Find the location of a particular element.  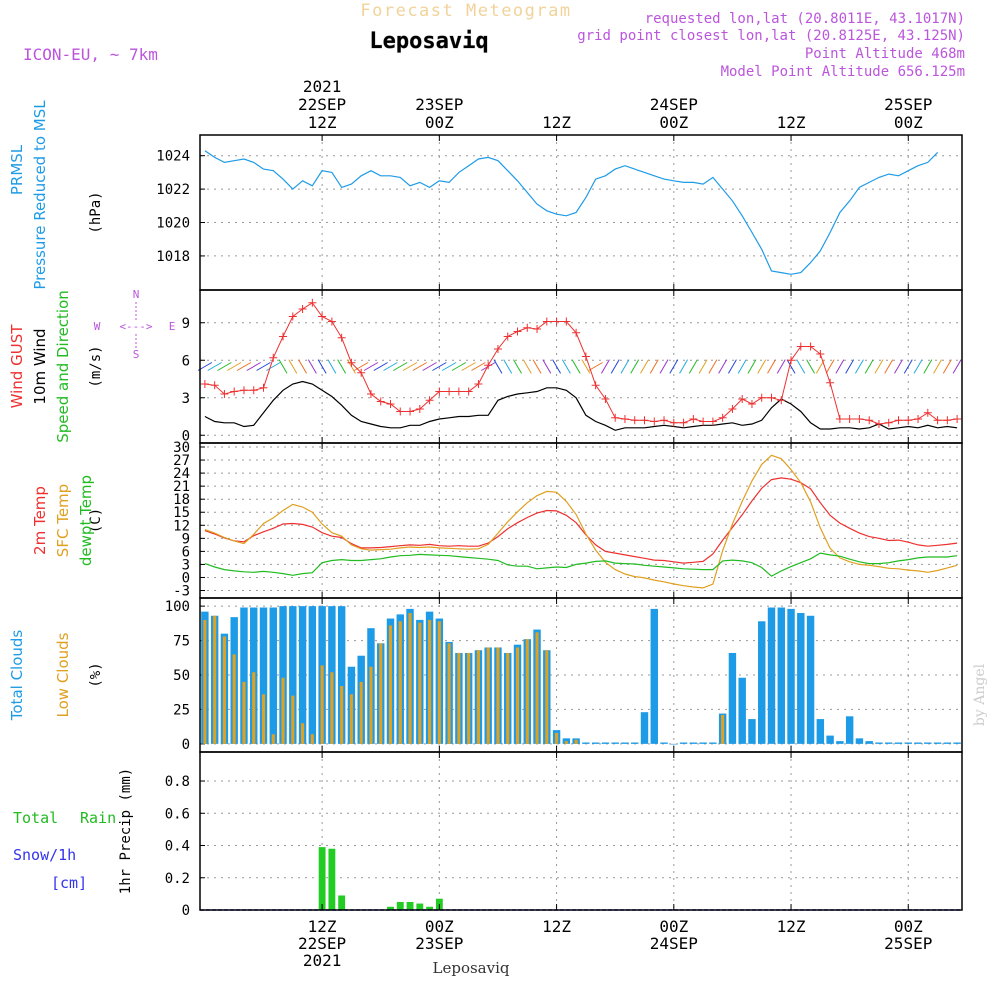

y-tick-label: 3 is located at coordinates (186, 399).